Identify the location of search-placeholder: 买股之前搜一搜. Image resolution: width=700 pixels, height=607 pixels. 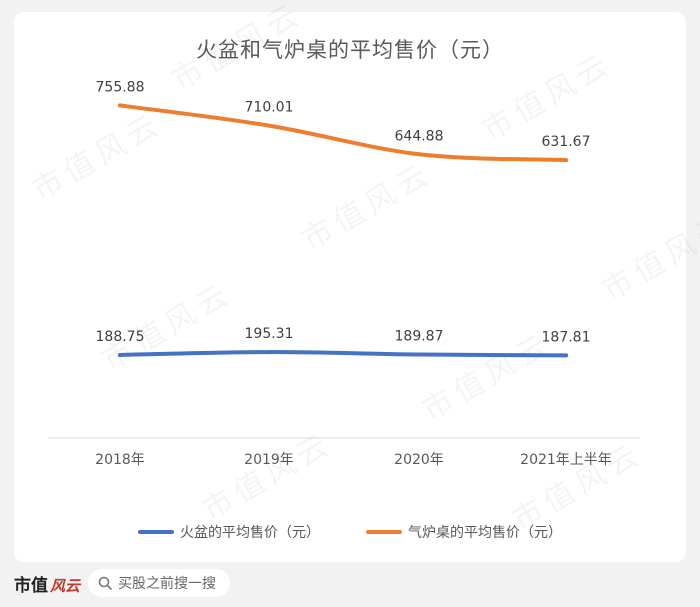
(167, 584).